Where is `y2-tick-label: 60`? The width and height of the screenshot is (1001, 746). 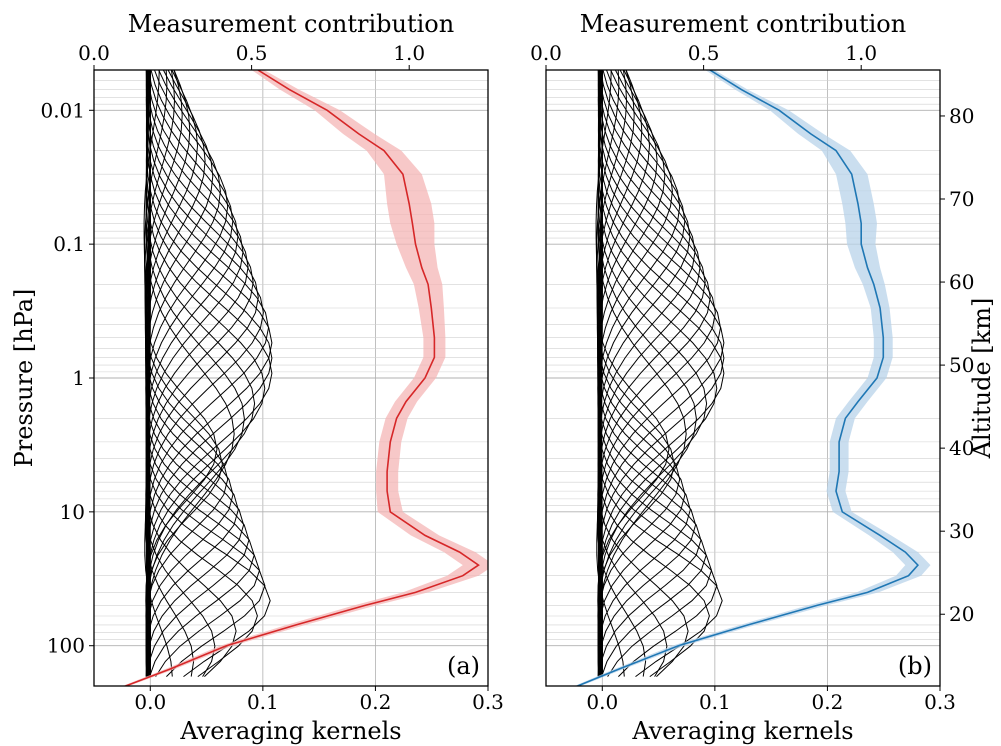 y2-tick-label: 60 is located at coordinates (961, 282).